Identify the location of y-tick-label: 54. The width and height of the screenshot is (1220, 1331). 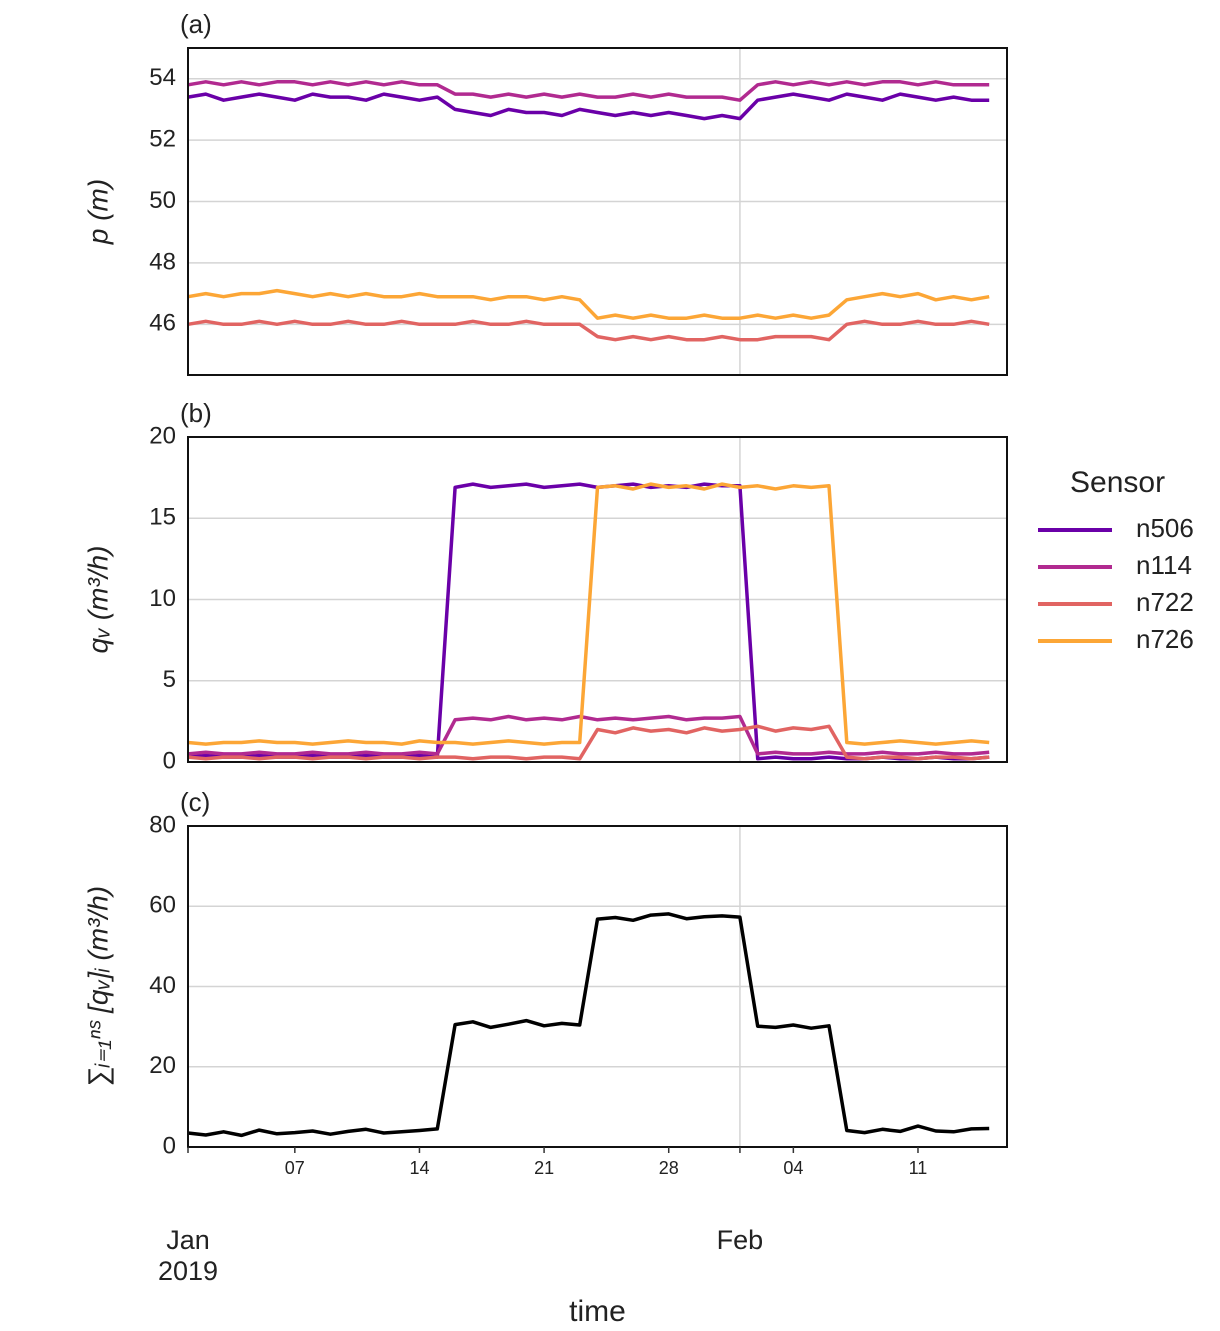
(162, 77).